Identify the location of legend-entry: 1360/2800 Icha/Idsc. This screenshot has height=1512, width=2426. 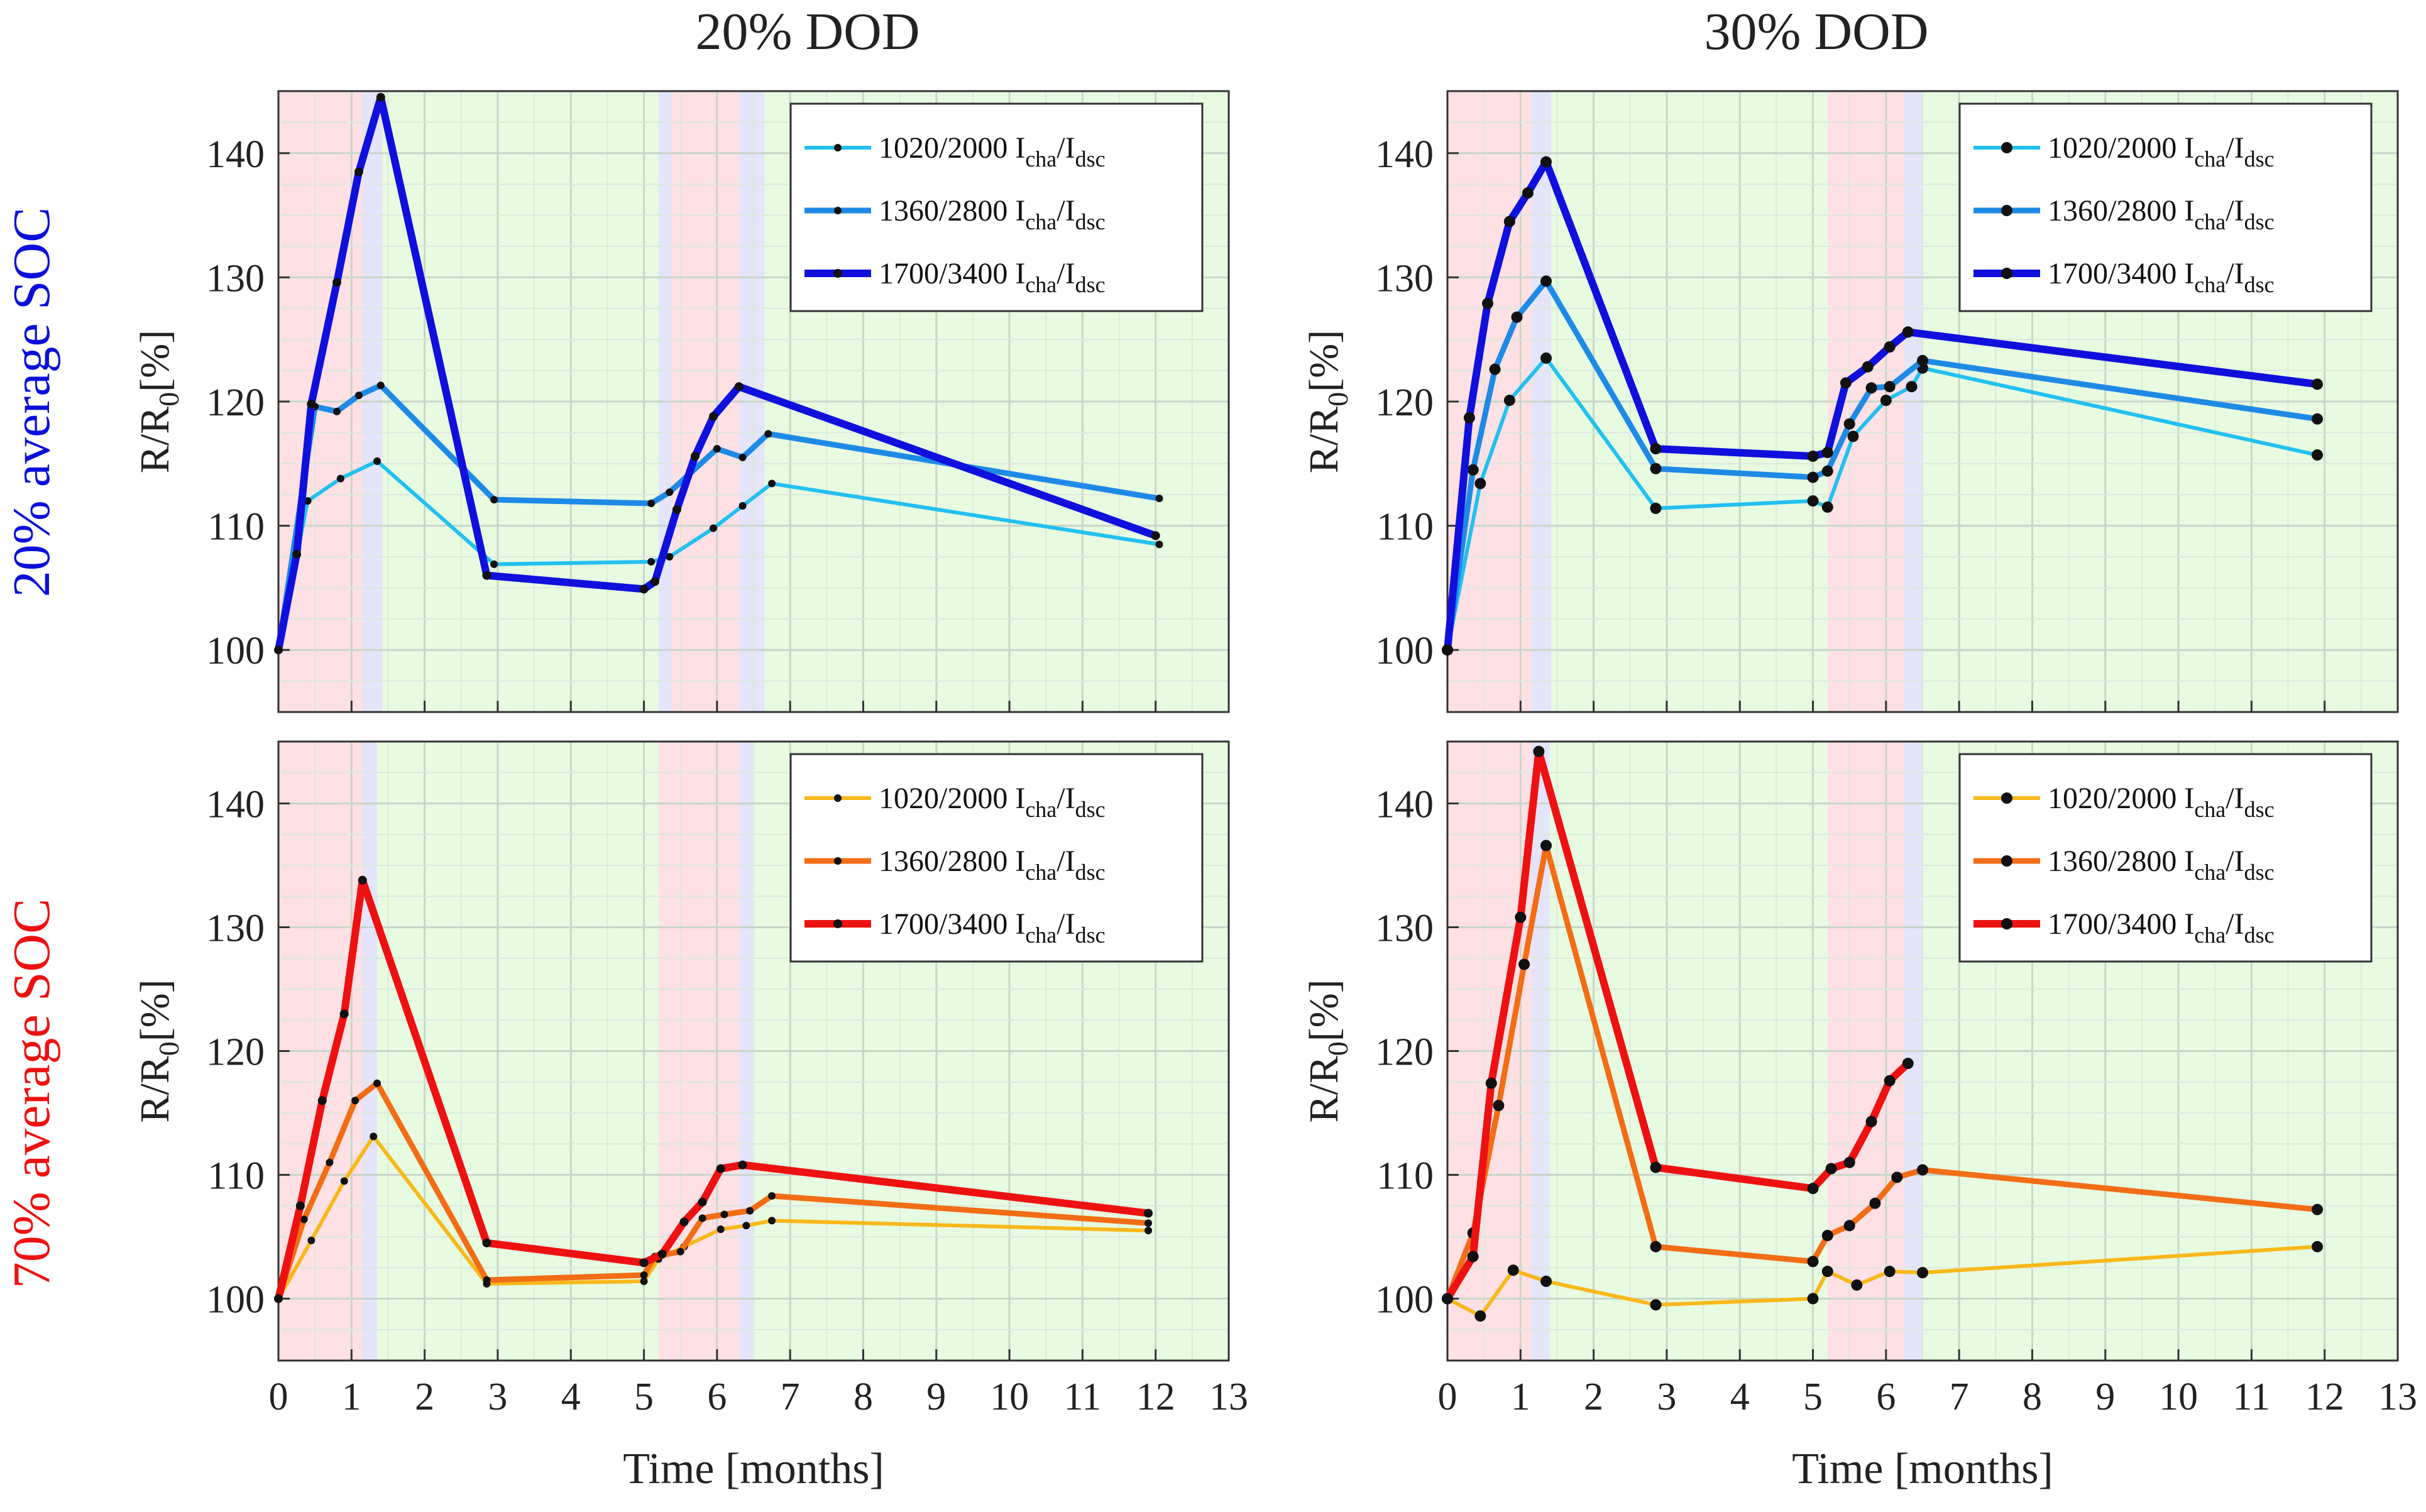
(992, 214).